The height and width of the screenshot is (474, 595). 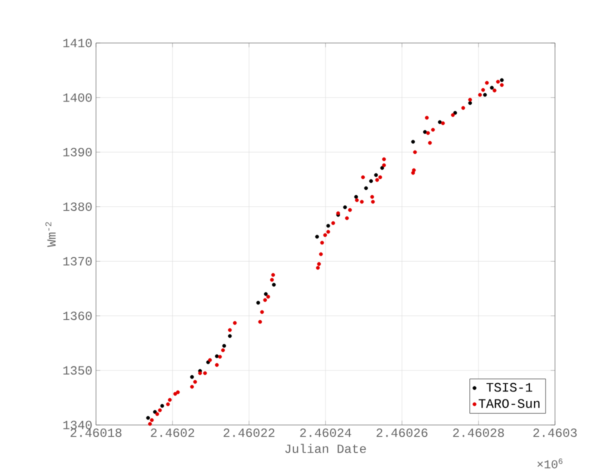 What do you see at coordinates (478, 433) in the screenshot?
I see `x-tick-label: 2.46028` at bounding box center [478, 433].